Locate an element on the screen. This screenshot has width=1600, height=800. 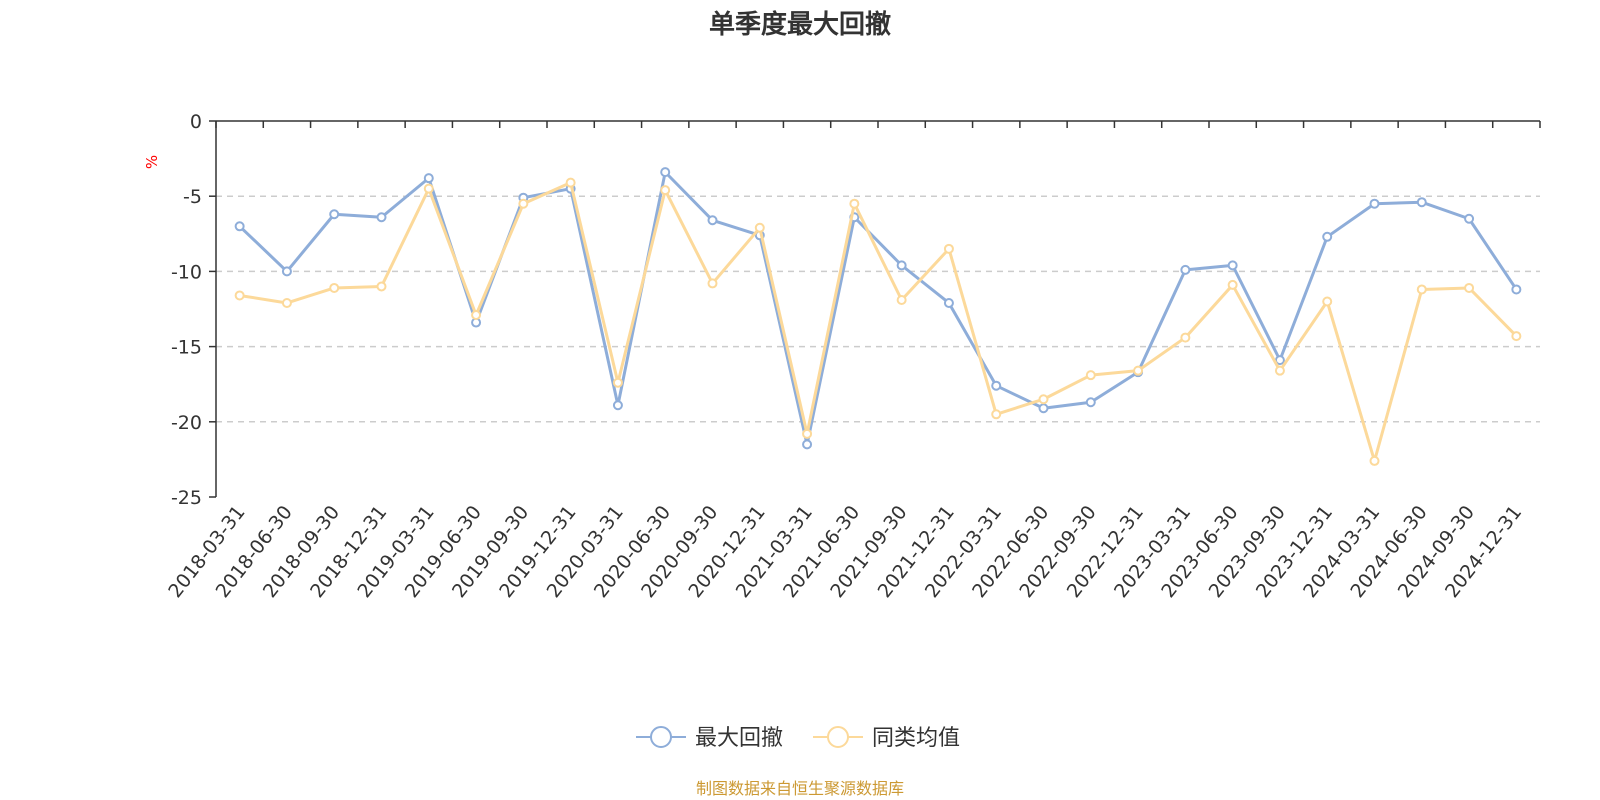
y-tick-label: -25 is located at coordinates (186, 498).